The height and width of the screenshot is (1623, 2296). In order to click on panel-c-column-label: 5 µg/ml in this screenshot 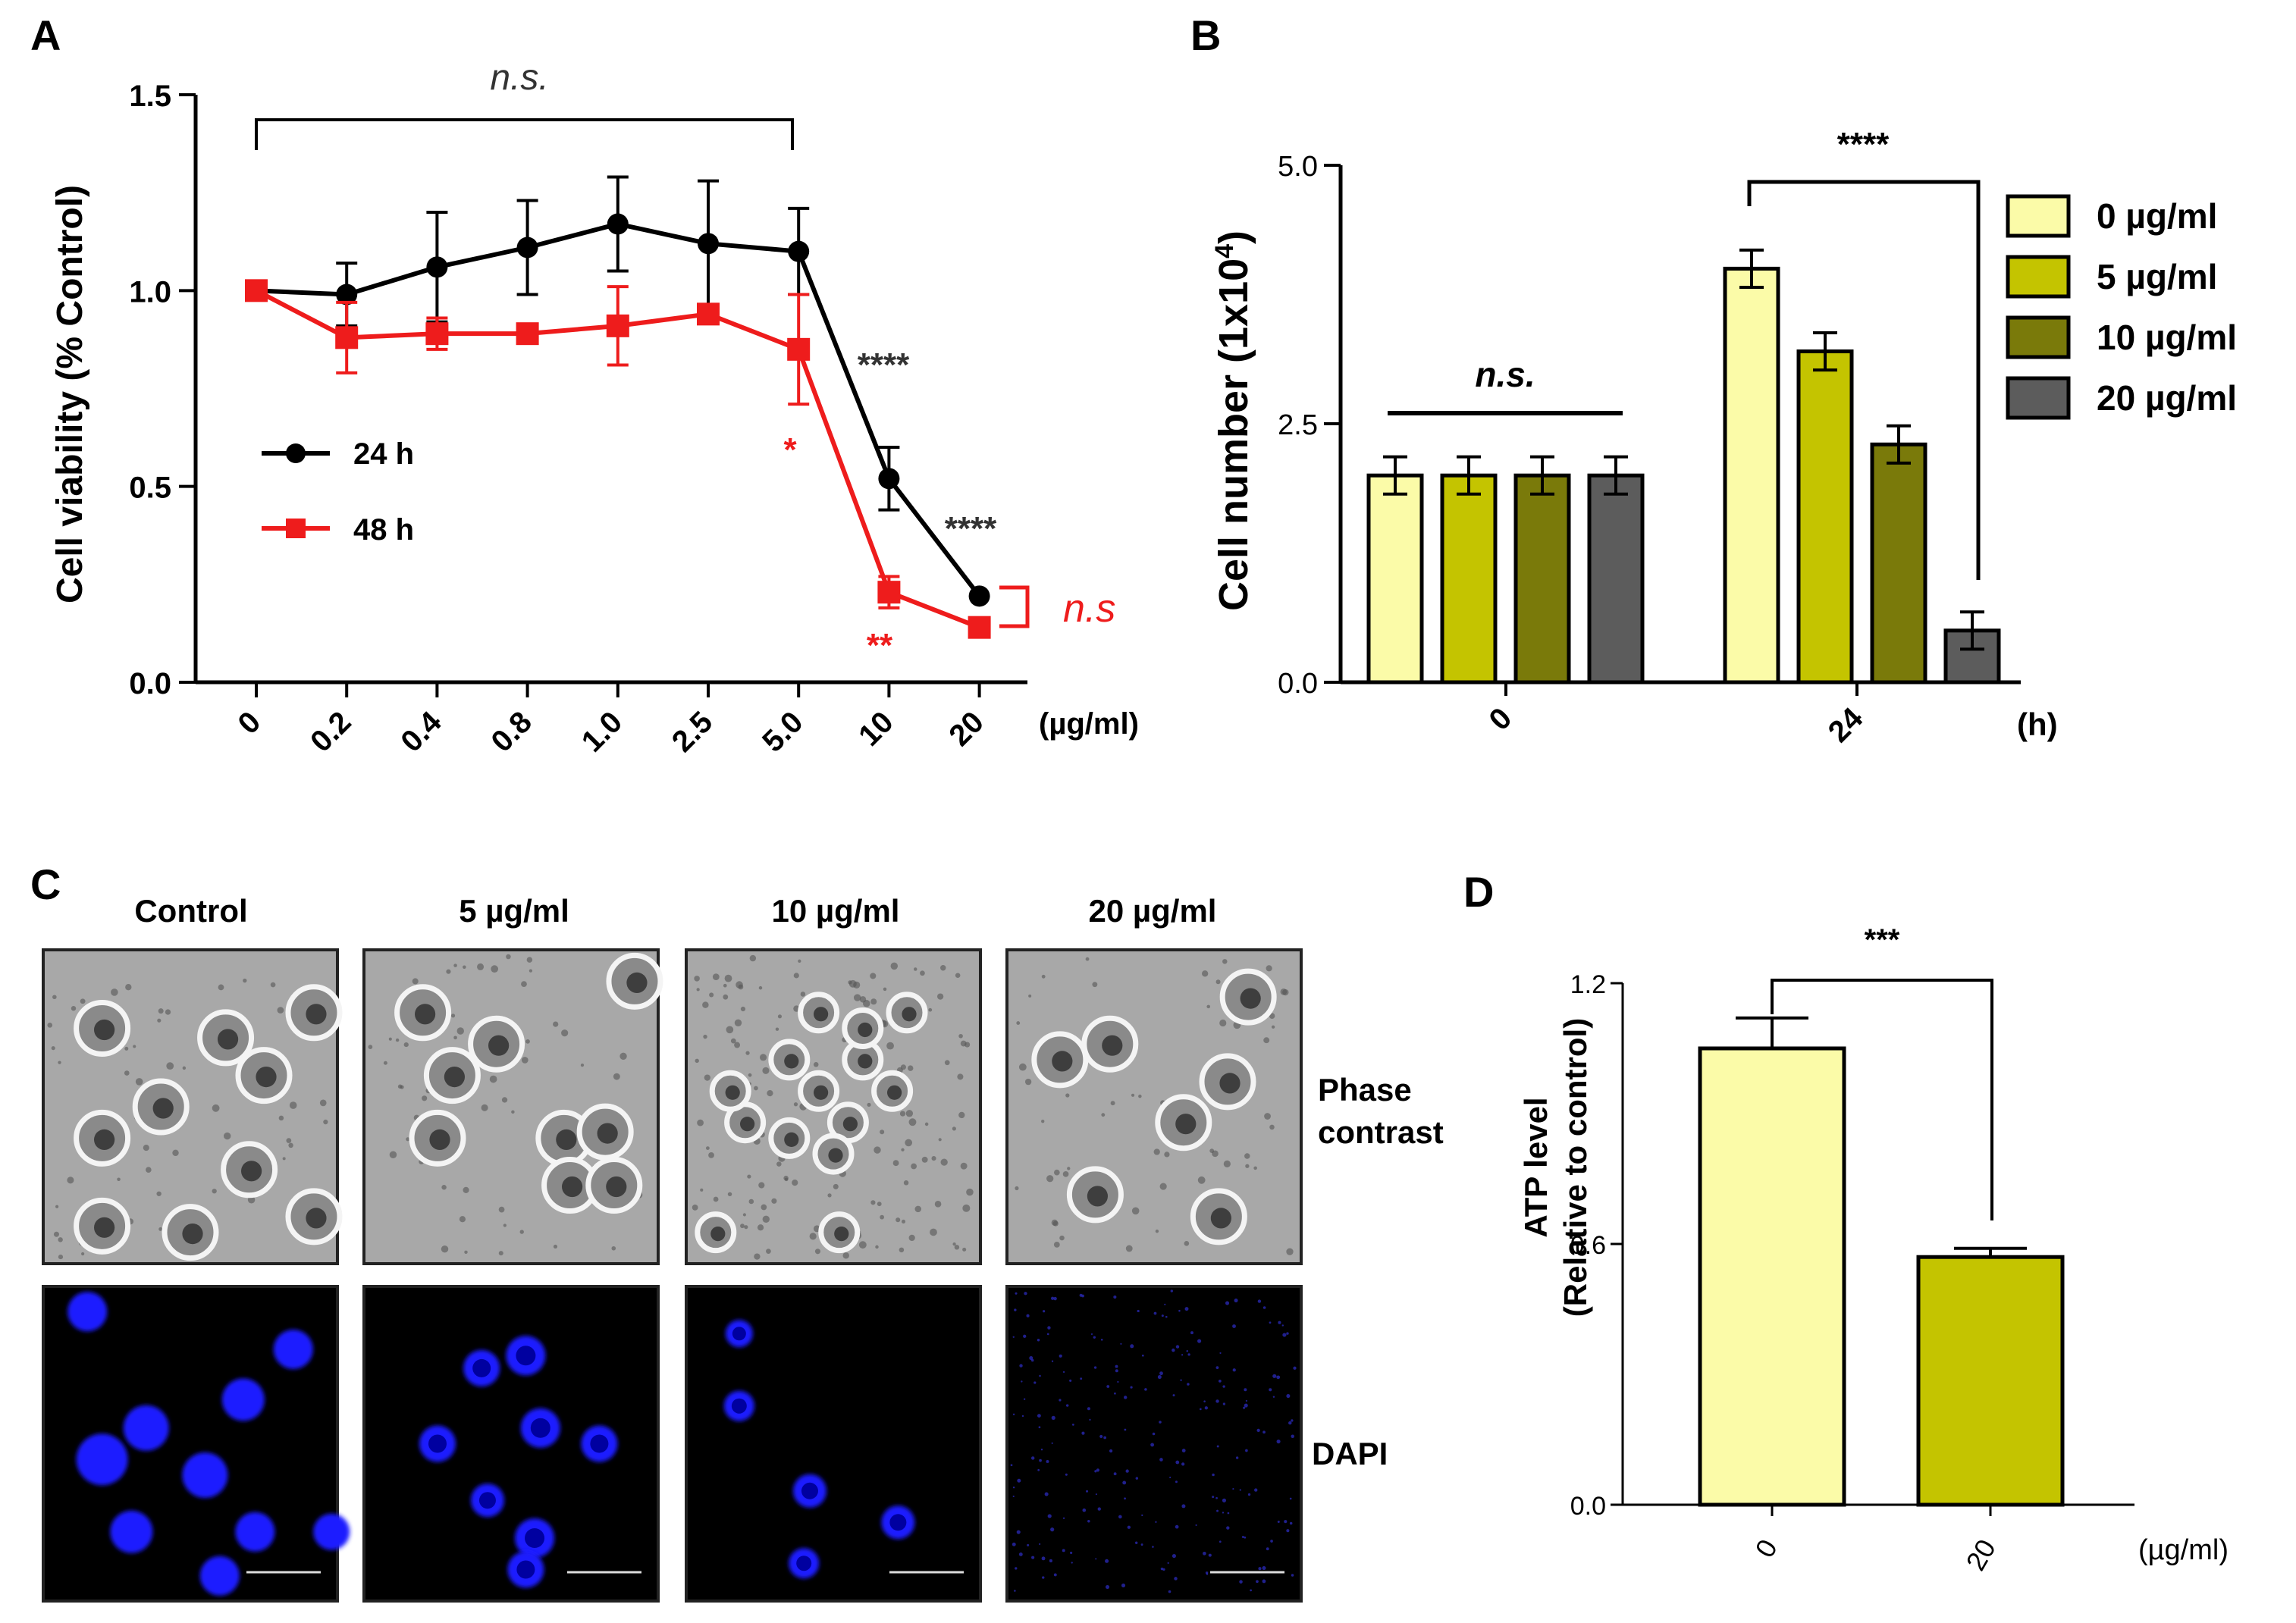, I will do `click(514, 911)`.